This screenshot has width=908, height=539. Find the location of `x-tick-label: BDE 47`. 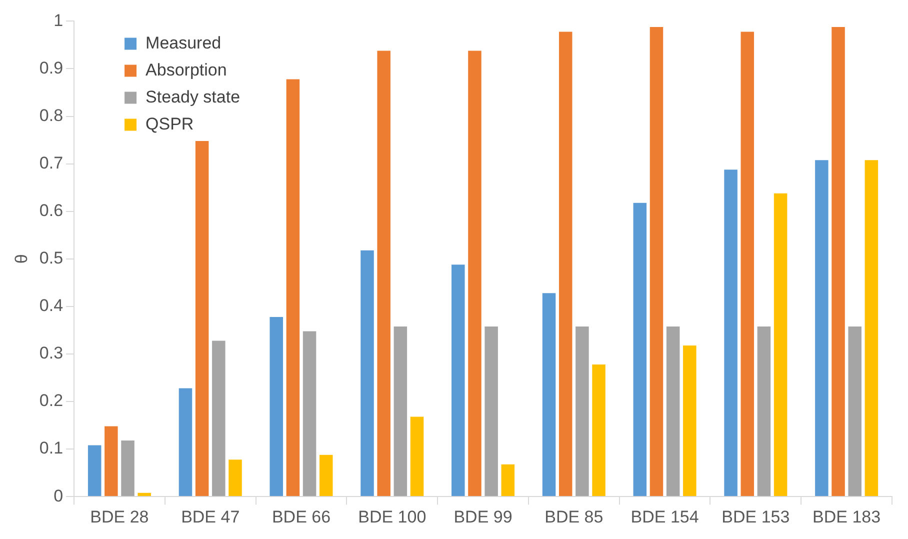

x-tick-label: BDE 47 is located at coordinates (210, 516).